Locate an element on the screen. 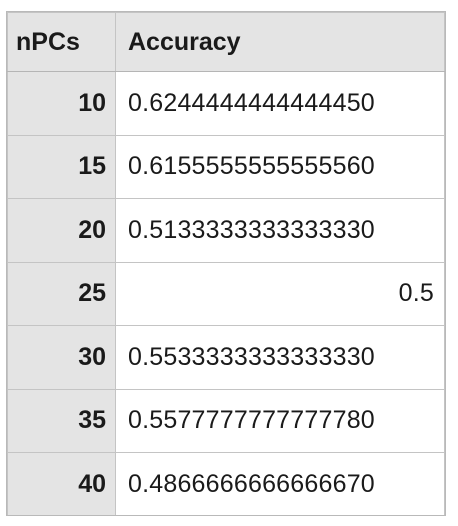  table-row: 35 0.5577777777777780 is located at coordinates (226, 420).